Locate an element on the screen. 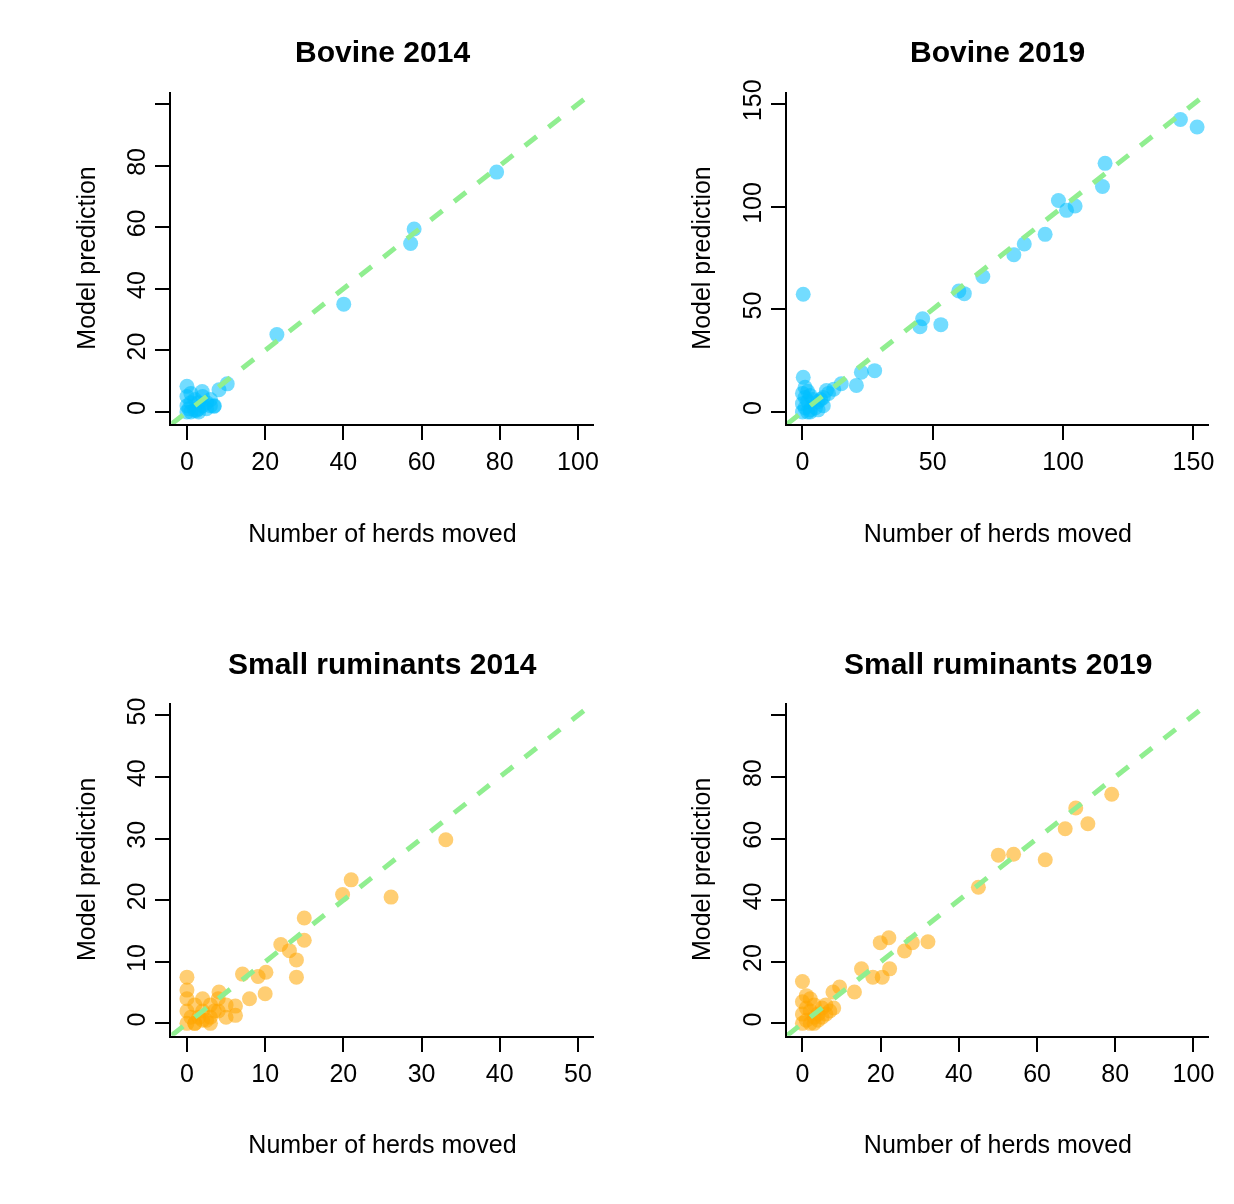 The height and width of the screenshot is (1204, 1234). y-tick-label: 150 is located at coordinates (751, 100).